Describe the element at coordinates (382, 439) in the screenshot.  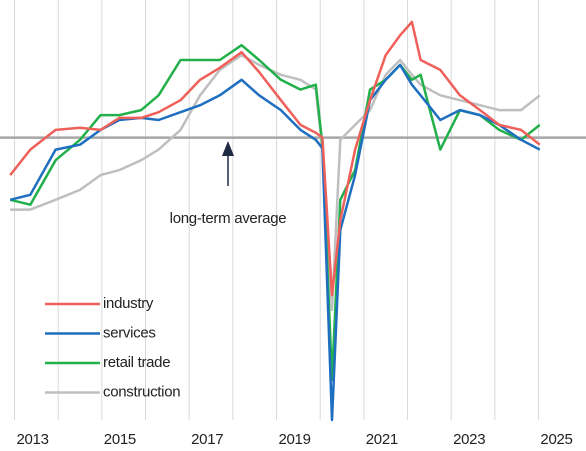
I see `x-tick-label: 2021` at that location.